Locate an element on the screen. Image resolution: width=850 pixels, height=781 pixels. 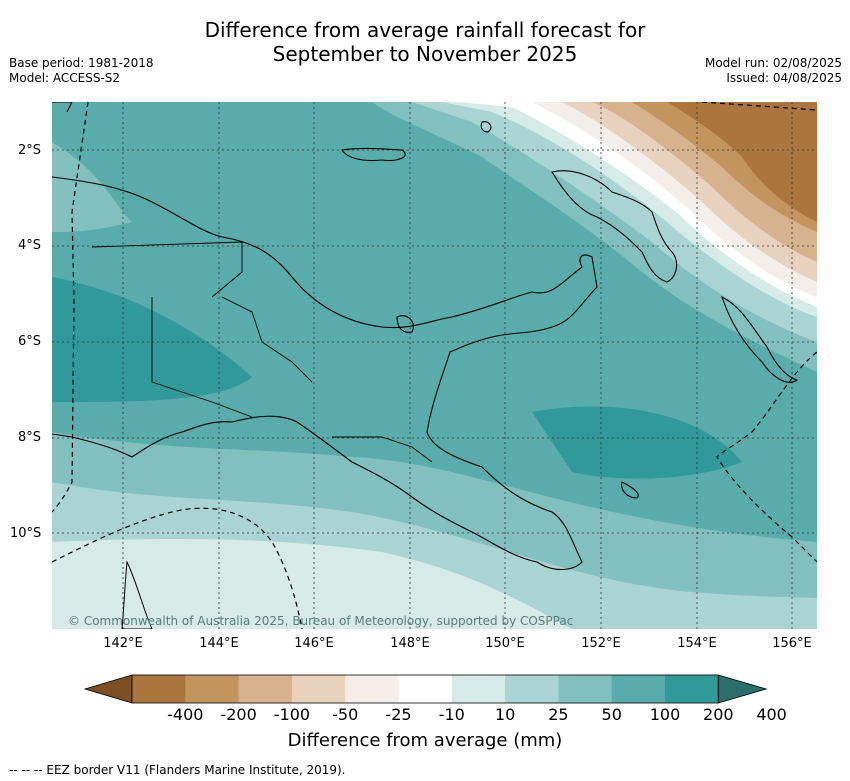
lat-label-6s: 6°S is located at coordinates (30, 341).